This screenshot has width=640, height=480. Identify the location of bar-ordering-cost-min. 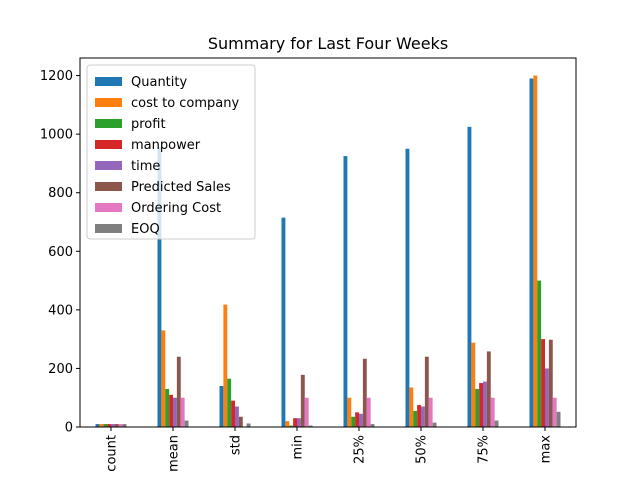
(306, 412).